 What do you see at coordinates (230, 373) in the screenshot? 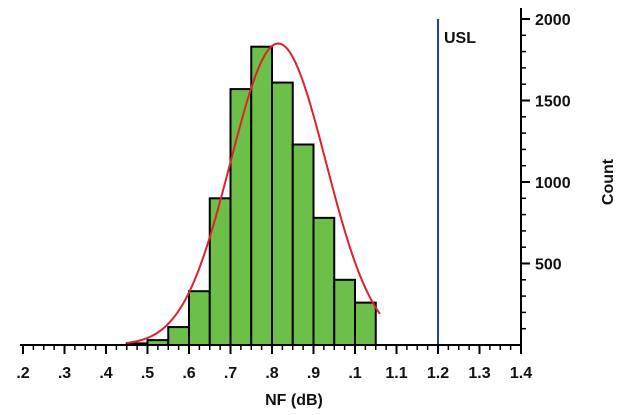
I see `x-tick-label-5: .7` at bounding box center [230, 373].